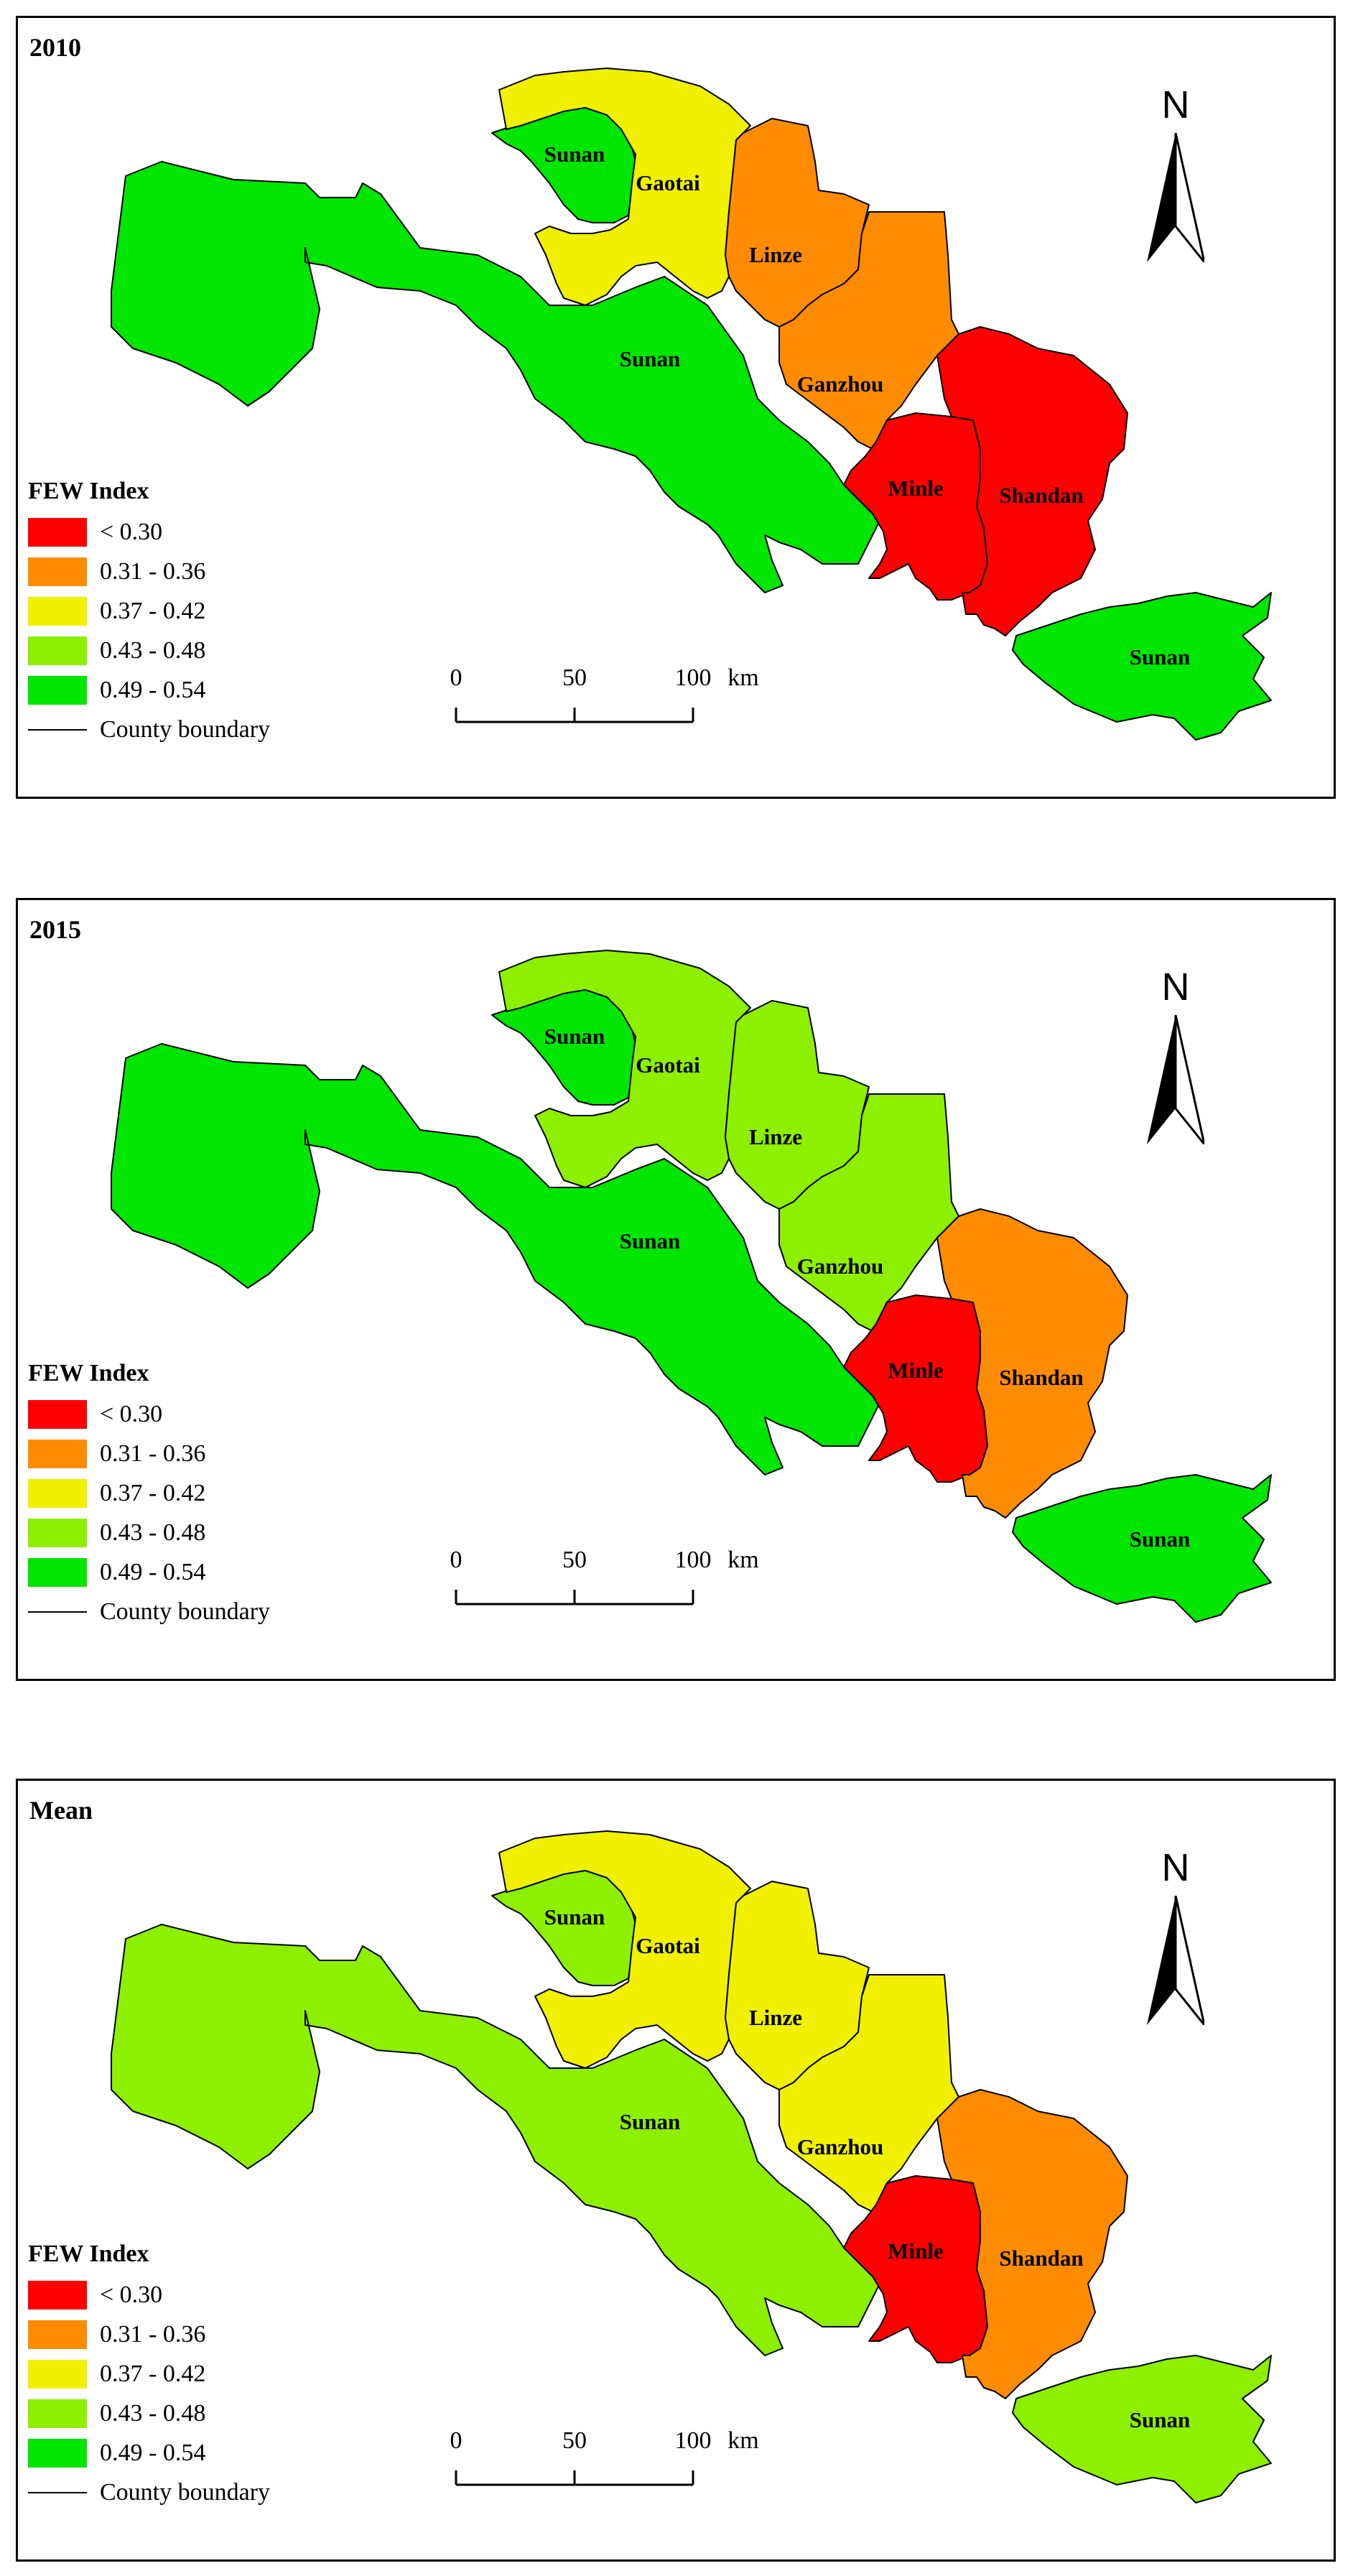  What do you see at coordinates (1041, 1377) in the screenshot?
I see `county-label-shandan: Shandan` at bounding box center [1041, 1377].